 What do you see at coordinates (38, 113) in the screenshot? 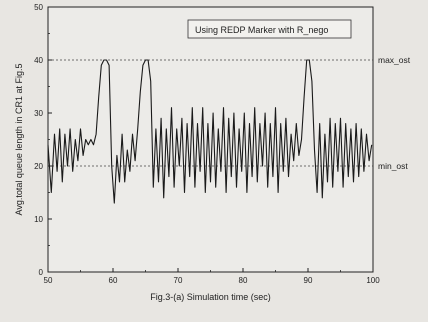
I see `y-tick-label: 30` at bounding box center [38, 113].